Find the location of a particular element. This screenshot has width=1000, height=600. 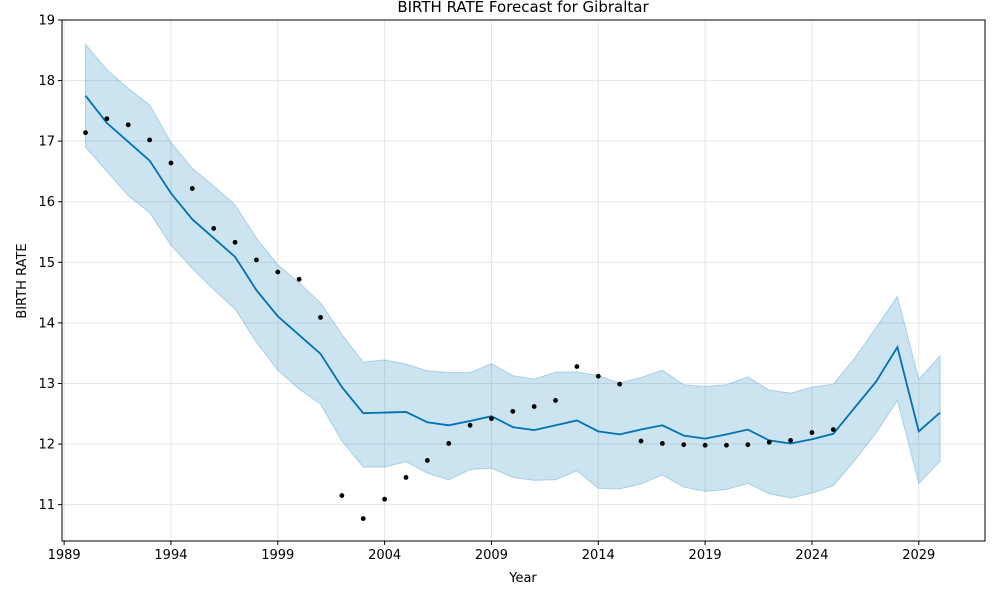

y-axis-ticks: 11 12 13 14 15 16 17 18 19 is located at coordinates (50, 263).